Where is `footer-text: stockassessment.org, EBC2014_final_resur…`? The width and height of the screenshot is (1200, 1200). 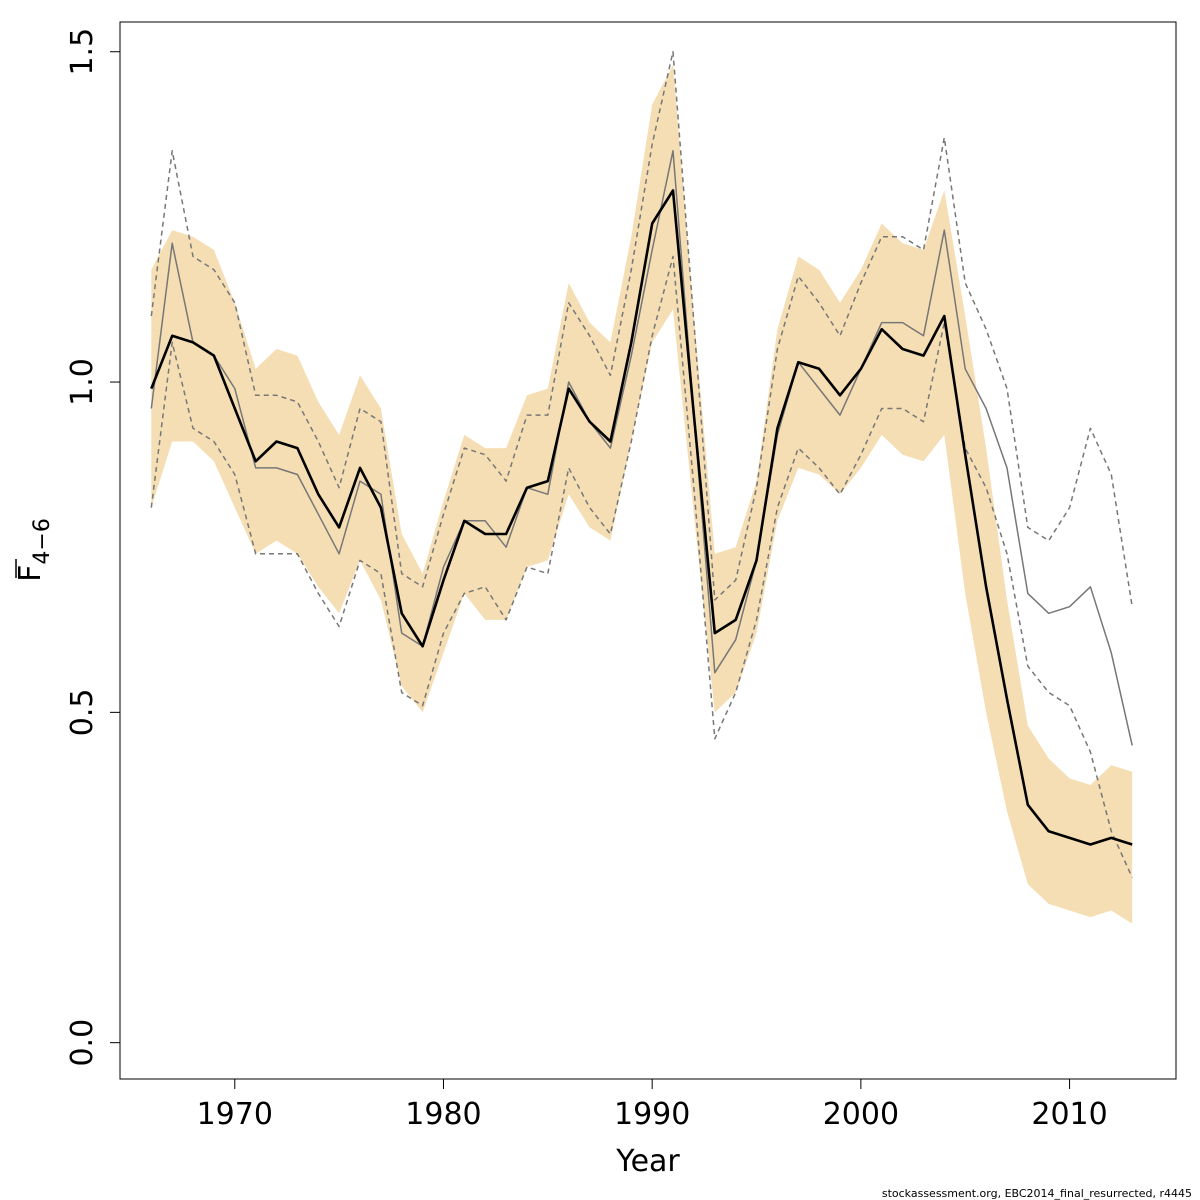
footer-text: stockassessment.org, EBC2014_final_resur… is located at coordinates (1037, 1193).